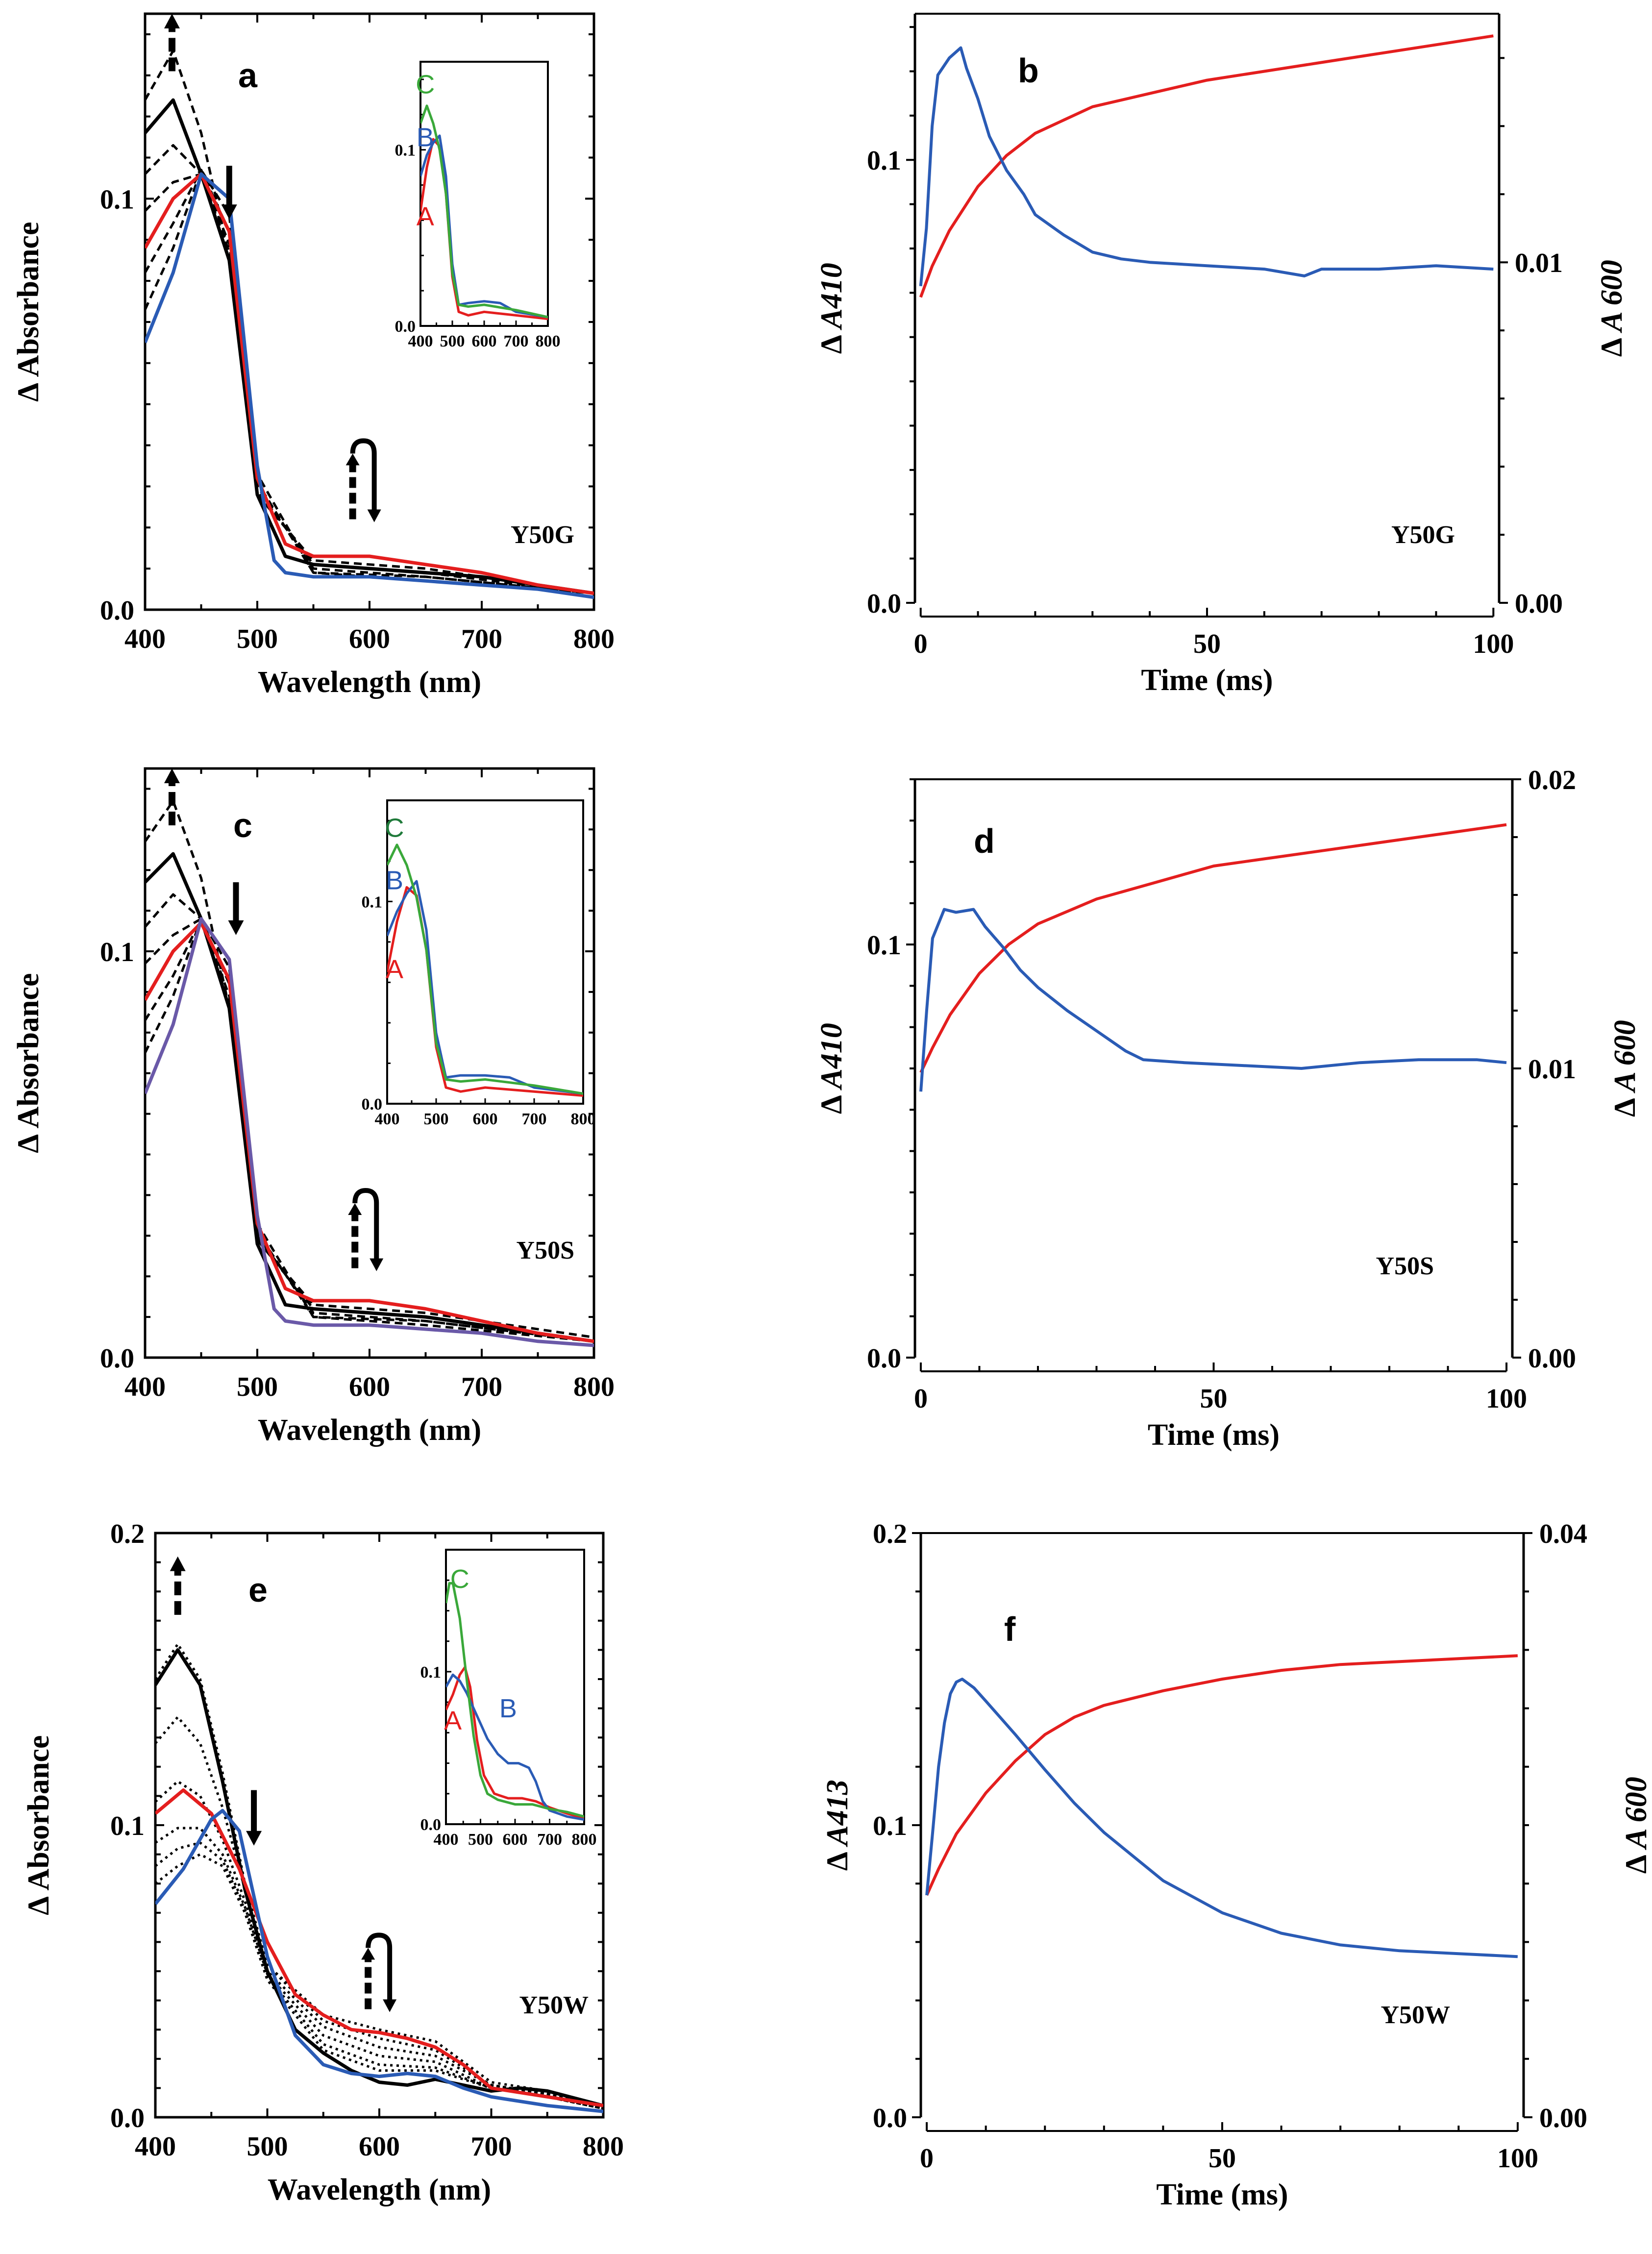  What do you see at coordinates (242, 825) in the screenshot?
I see `panel-letter: c` at bounding box center [242, 825].